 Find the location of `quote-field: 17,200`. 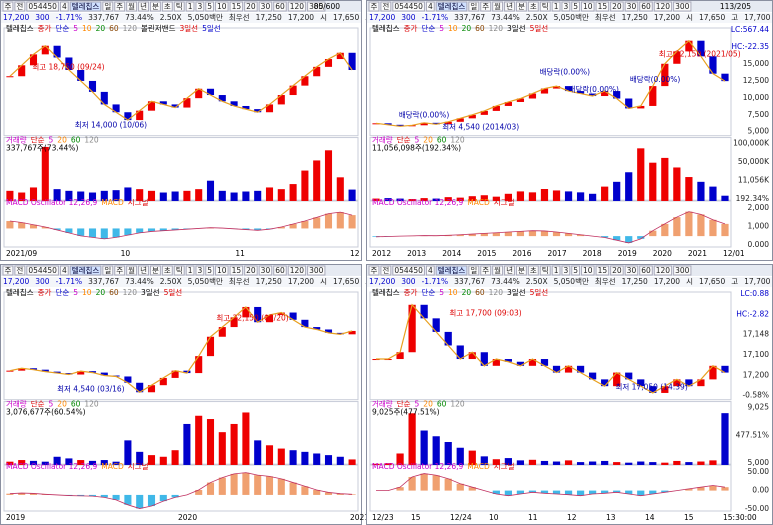

quote-field: 17,200 is located at coordinates (301, 281).